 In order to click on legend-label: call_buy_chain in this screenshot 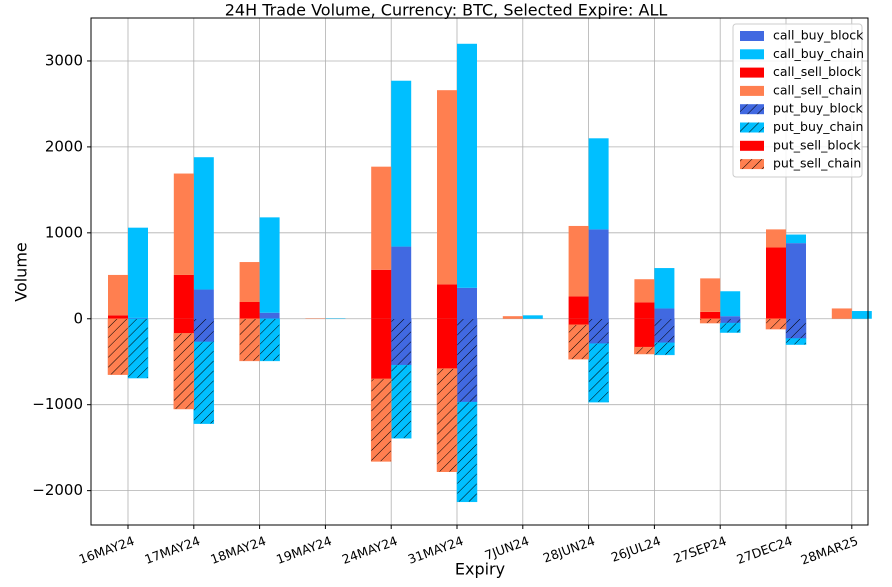, I will do `click(818, 53)`.